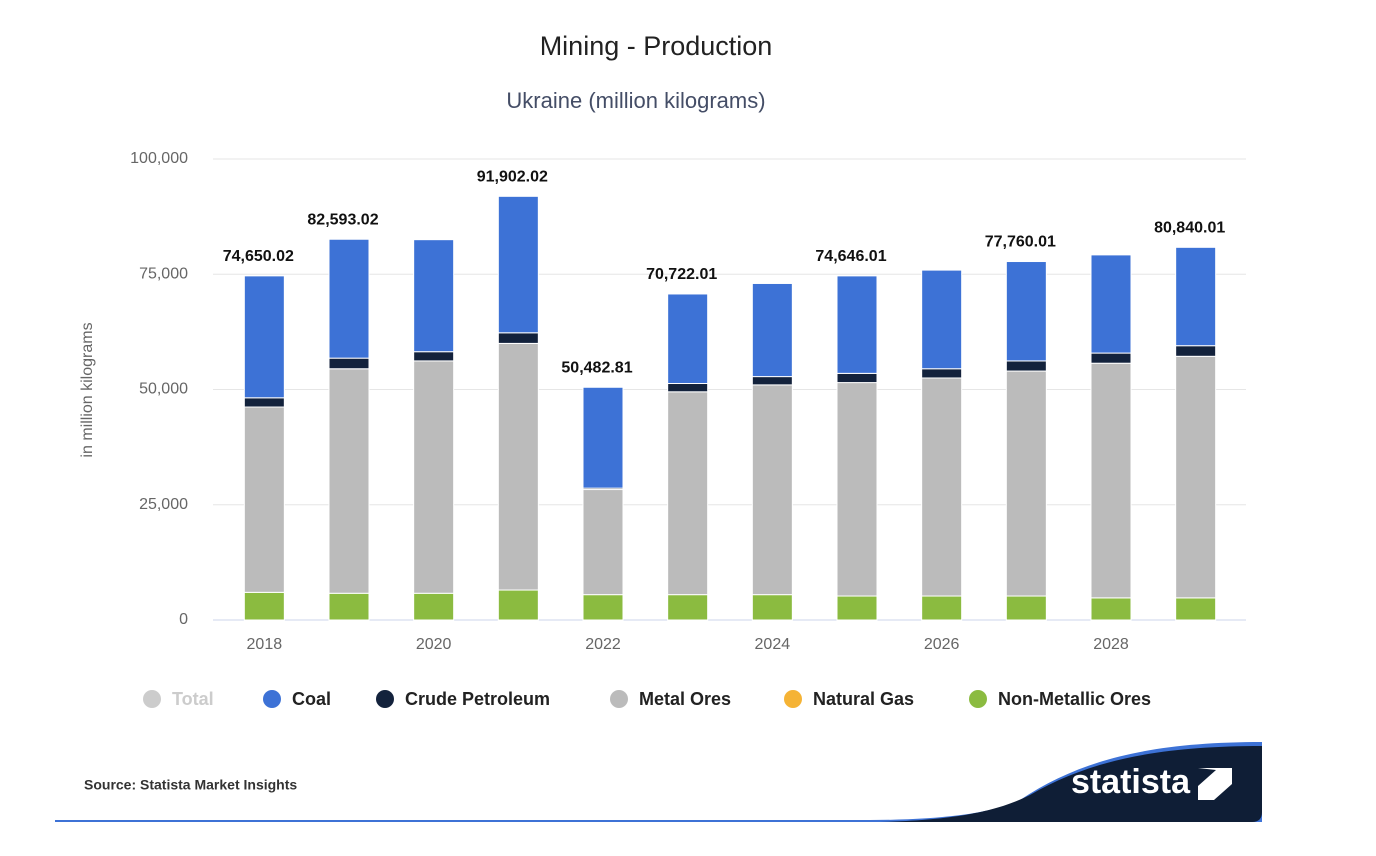 The width and height of the screenshot is (1376, 856). Describe the element at coordinates (850, 256) in the screenshot. I see `data-label: 74,646.01` at that location.